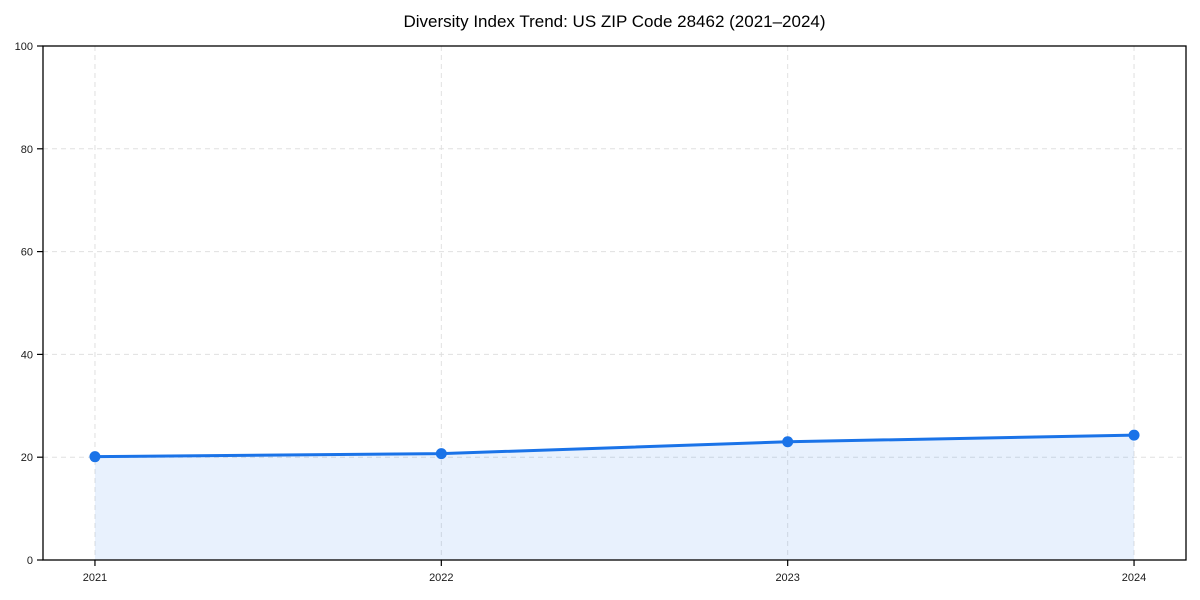  I want to click on x-axis-tick-label: 2023, so click(787, 578).